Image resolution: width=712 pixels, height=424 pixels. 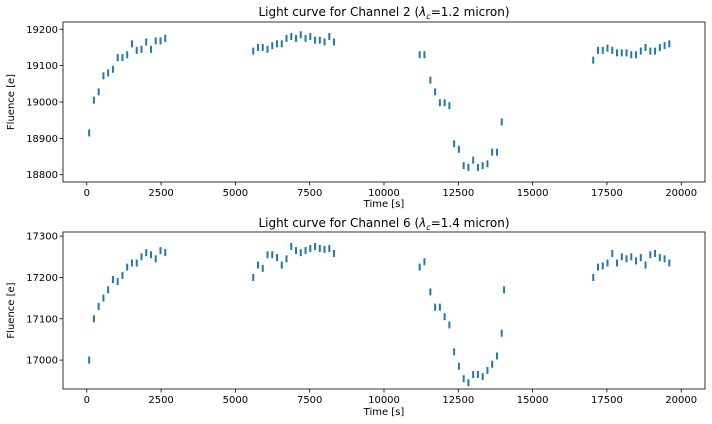 What do you see at coordinates (338, 12) in the screenshot?
I see `title-prefix: Light curve for Channel 2 (` at bounding box center [338, 12].